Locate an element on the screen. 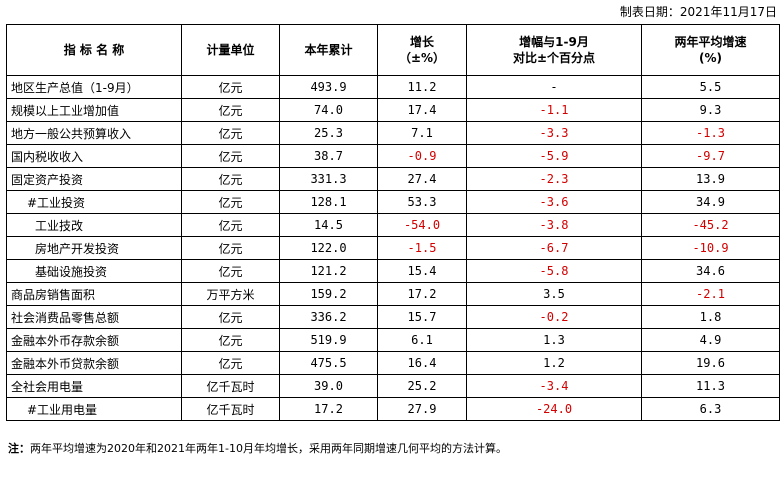  row-avg: 13.9 is located at coordinates (710, 179).